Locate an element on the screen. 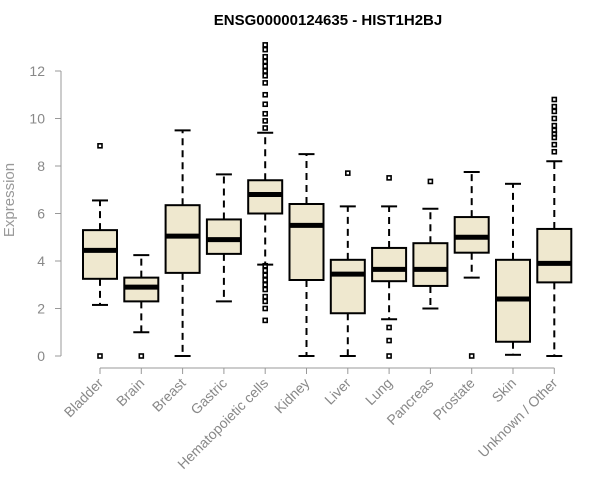 The height and width of the screenshot is (500, 600). chart-title: ENSG00000124635 - HIST1H2BJ is located at coordinates (328, 20).